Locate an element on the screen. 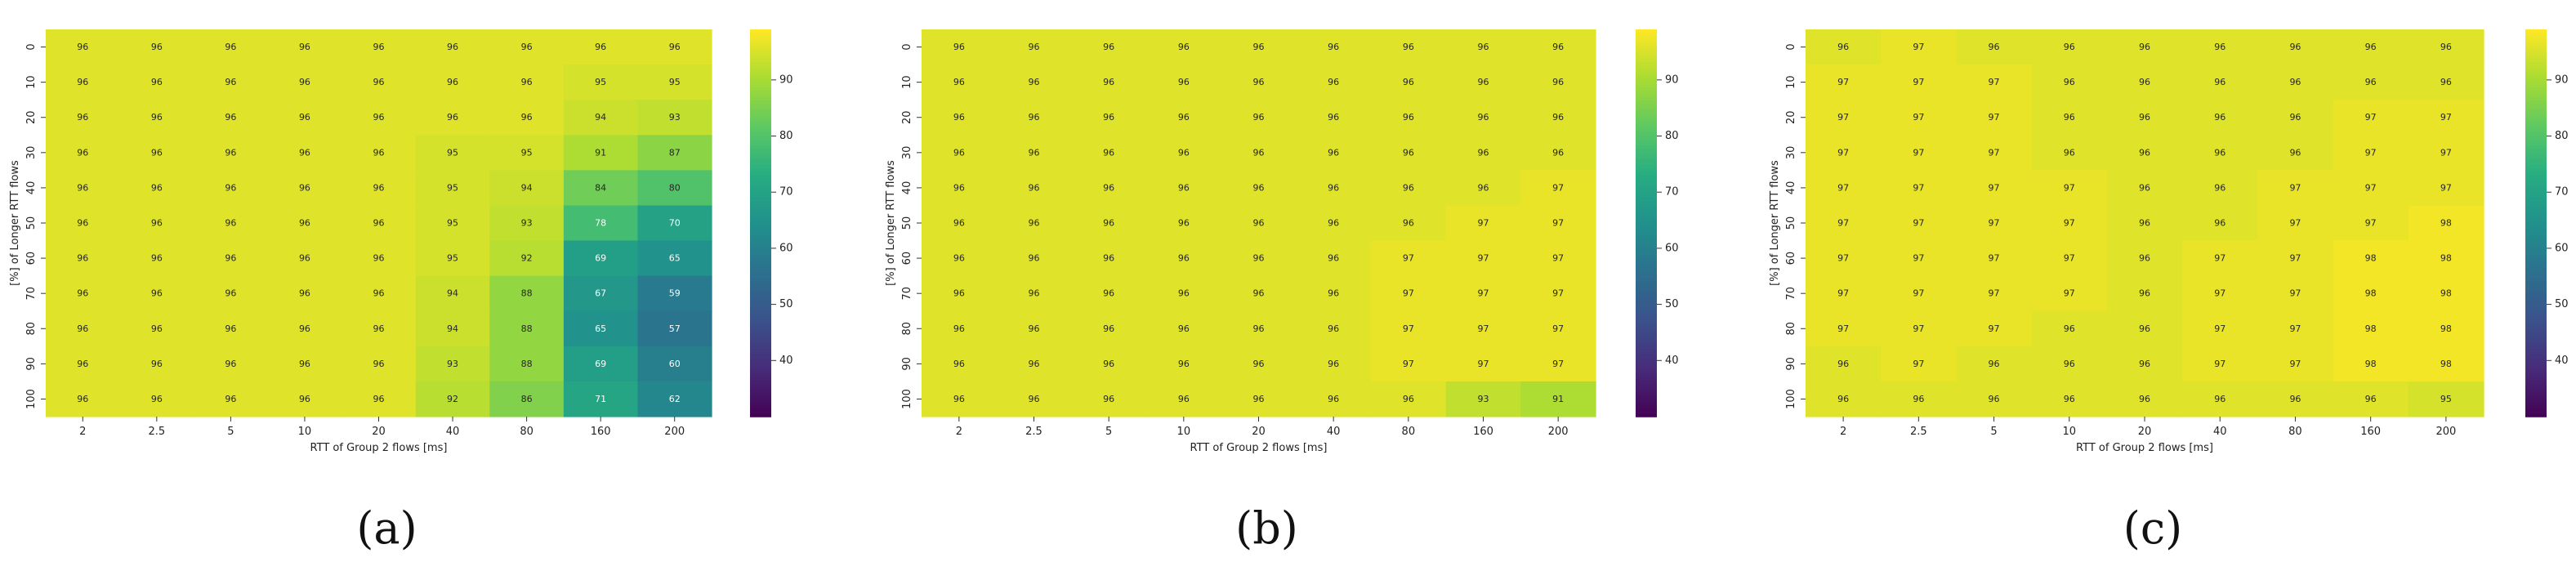  cell-value-label: 69 is located at coordinates (601, 258).